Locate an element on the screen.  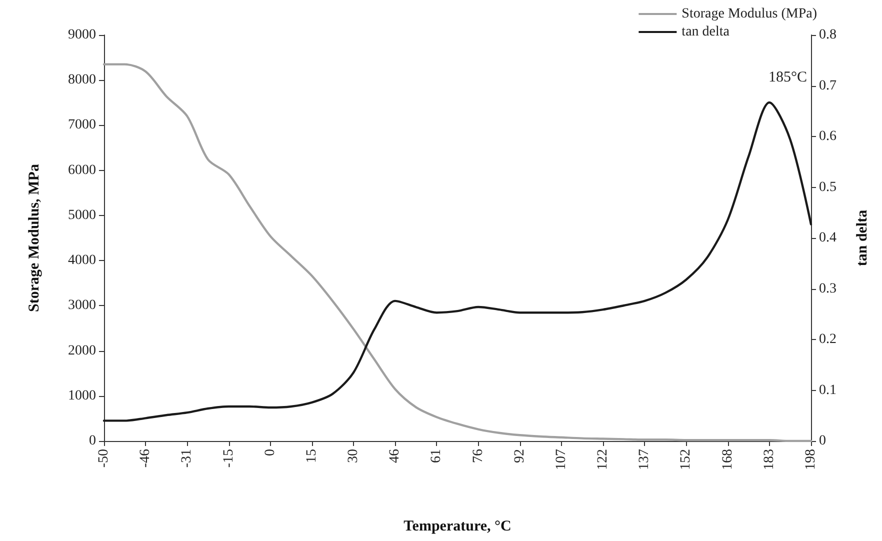
x-tick-label: 46 is located at coordinates (395, 456).